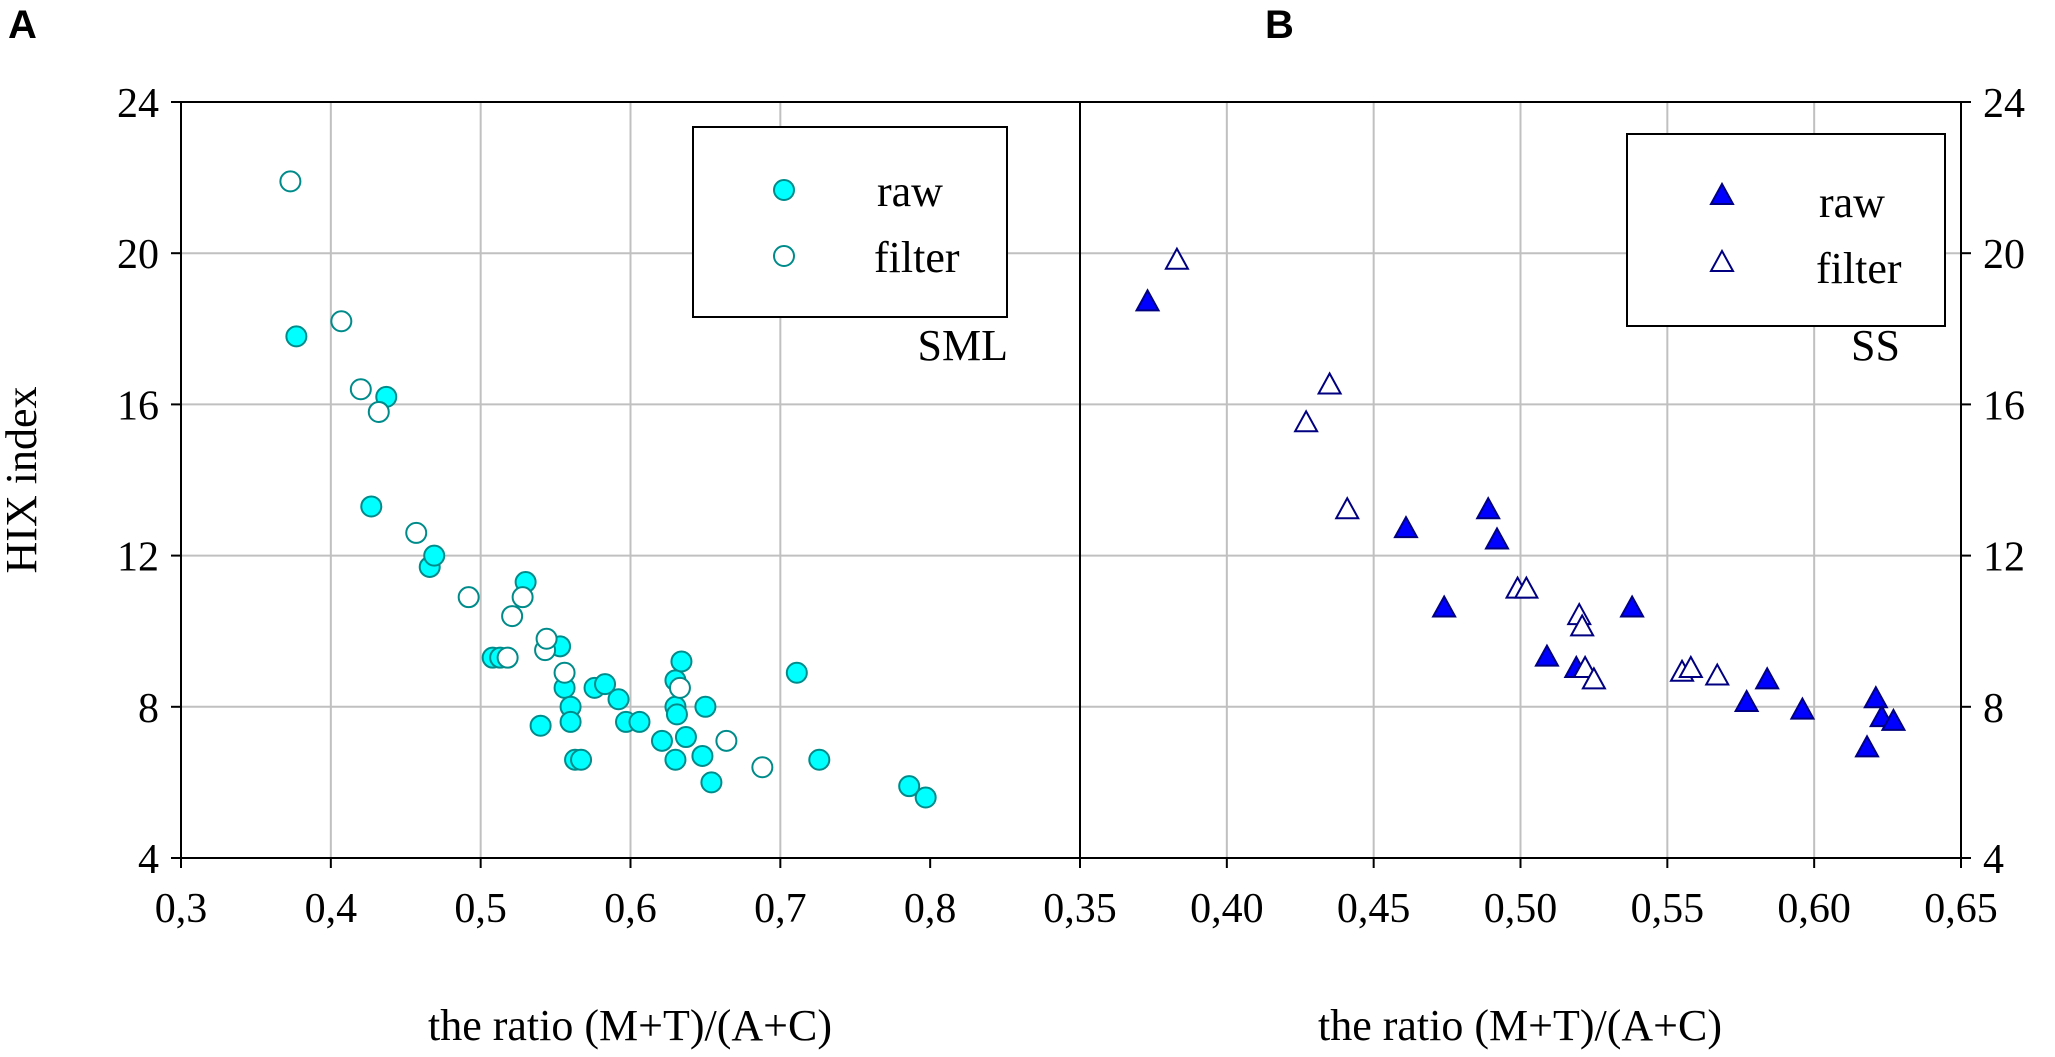 Image resolution: width=2055 pixels, height=1057 pixels. I want to click on panel-b-y-tick-label: 20, so click(2004, 255).